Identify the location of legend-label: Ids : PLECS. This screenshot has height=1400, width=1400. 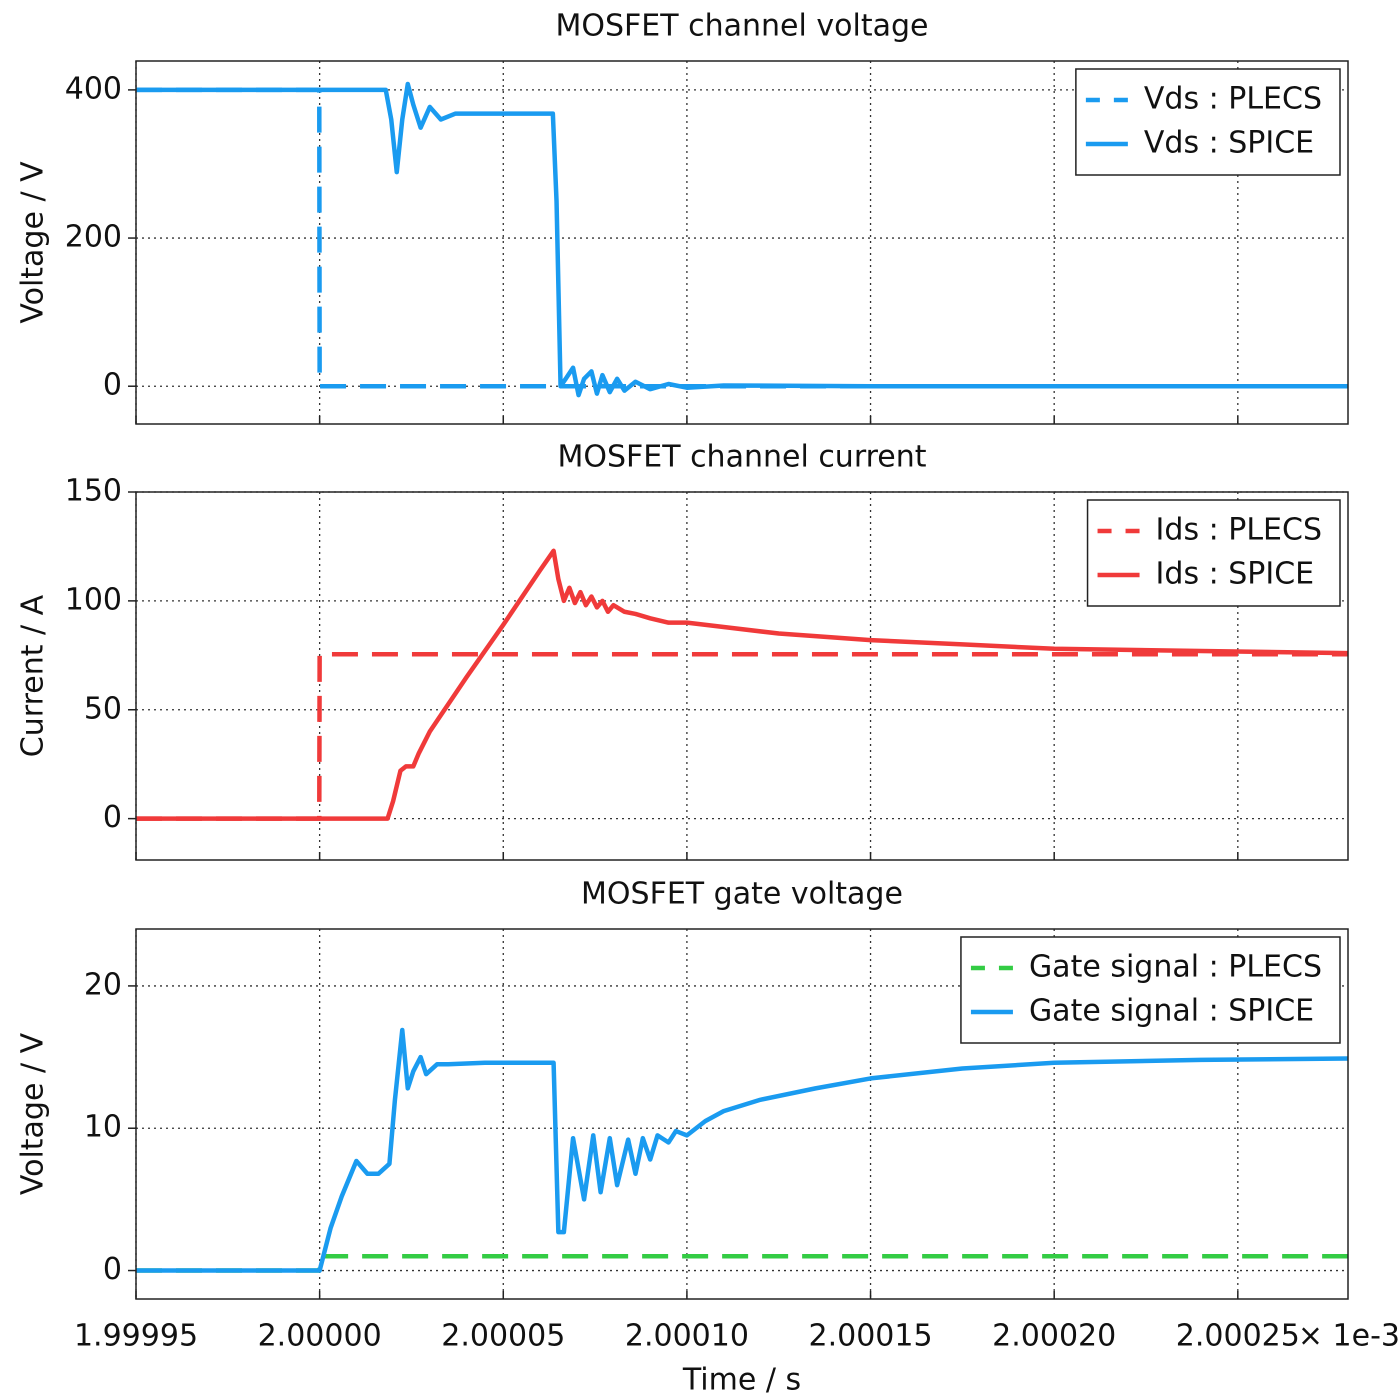
(1239, 530).